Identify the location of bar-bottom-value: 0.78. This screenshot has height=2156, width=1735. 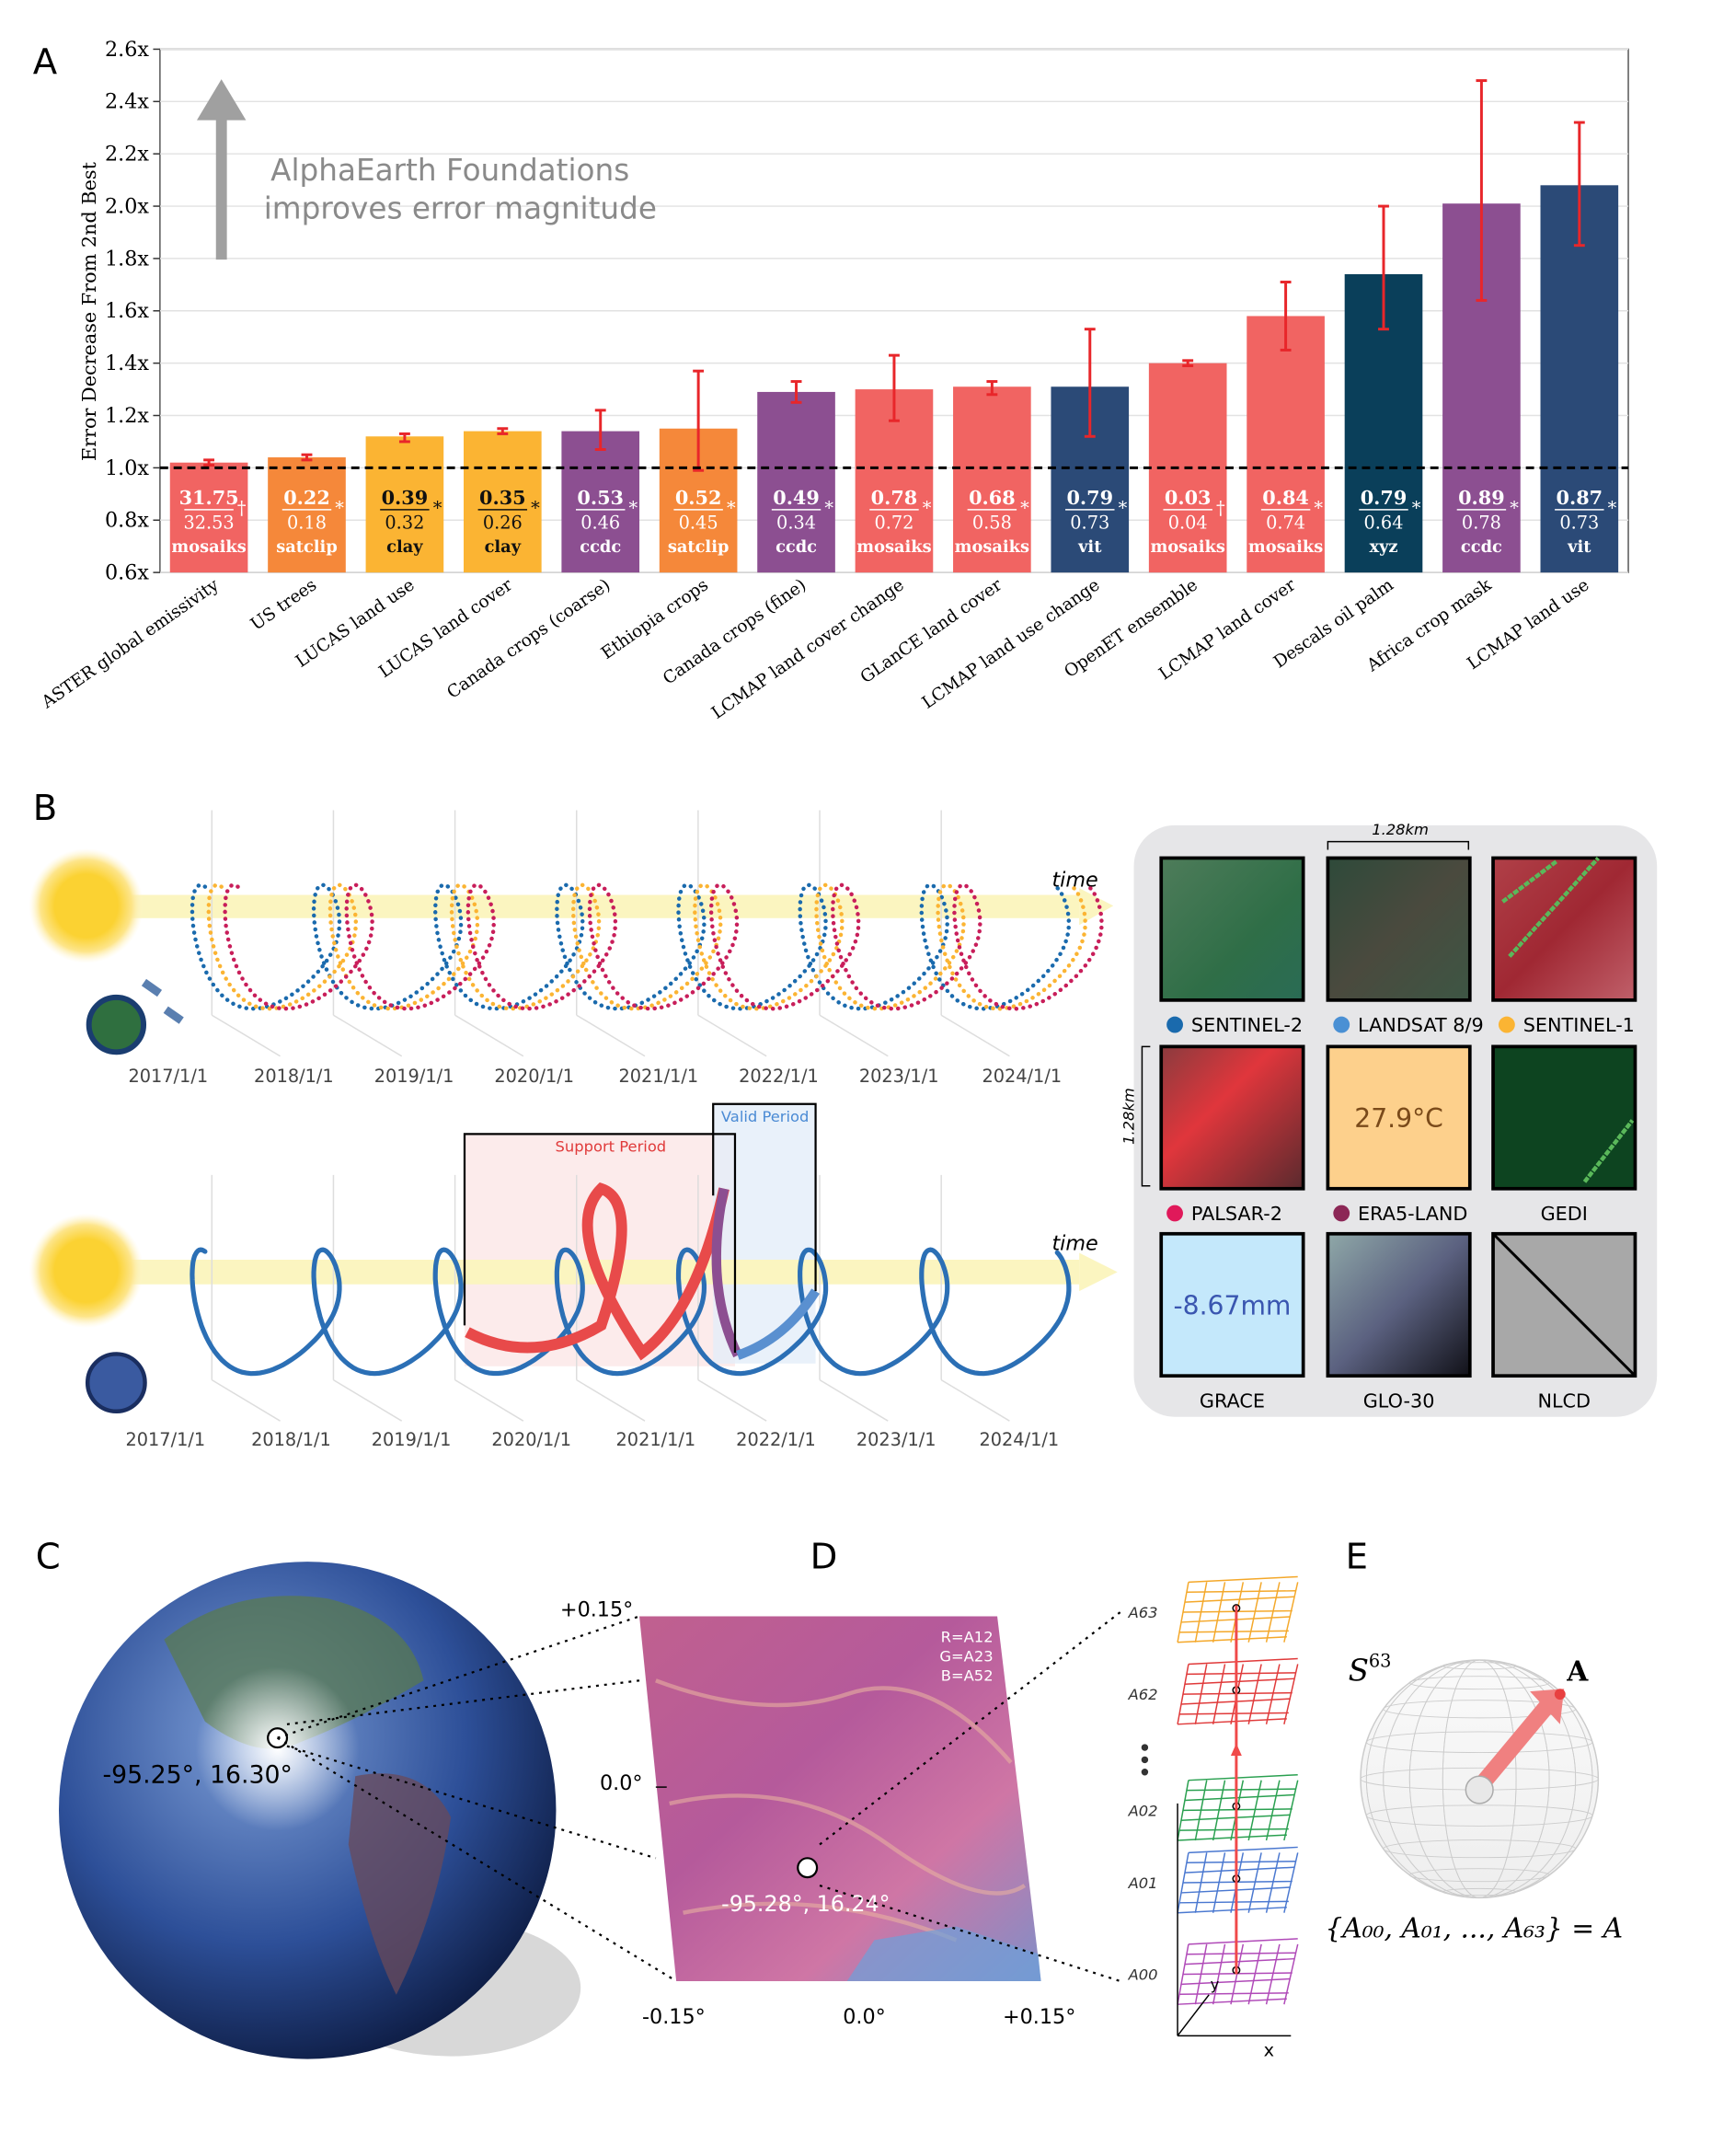
(1481, 523).